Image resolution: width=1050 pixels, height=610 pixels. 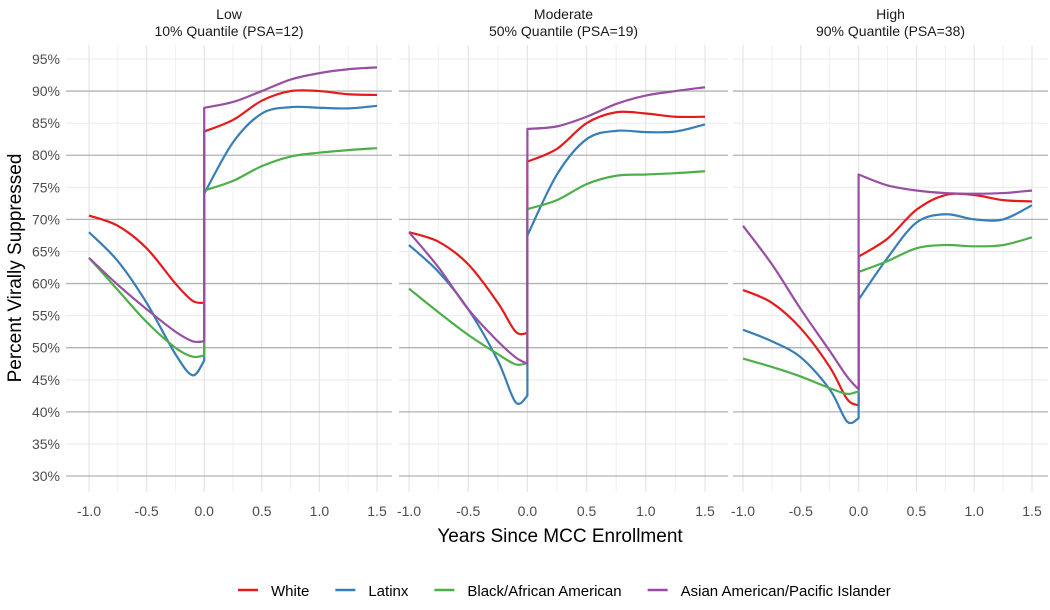 What do you see at coordinates (890, 14) in the screenshot?
I see `panel-title: High` at bounding box center [890, 14].